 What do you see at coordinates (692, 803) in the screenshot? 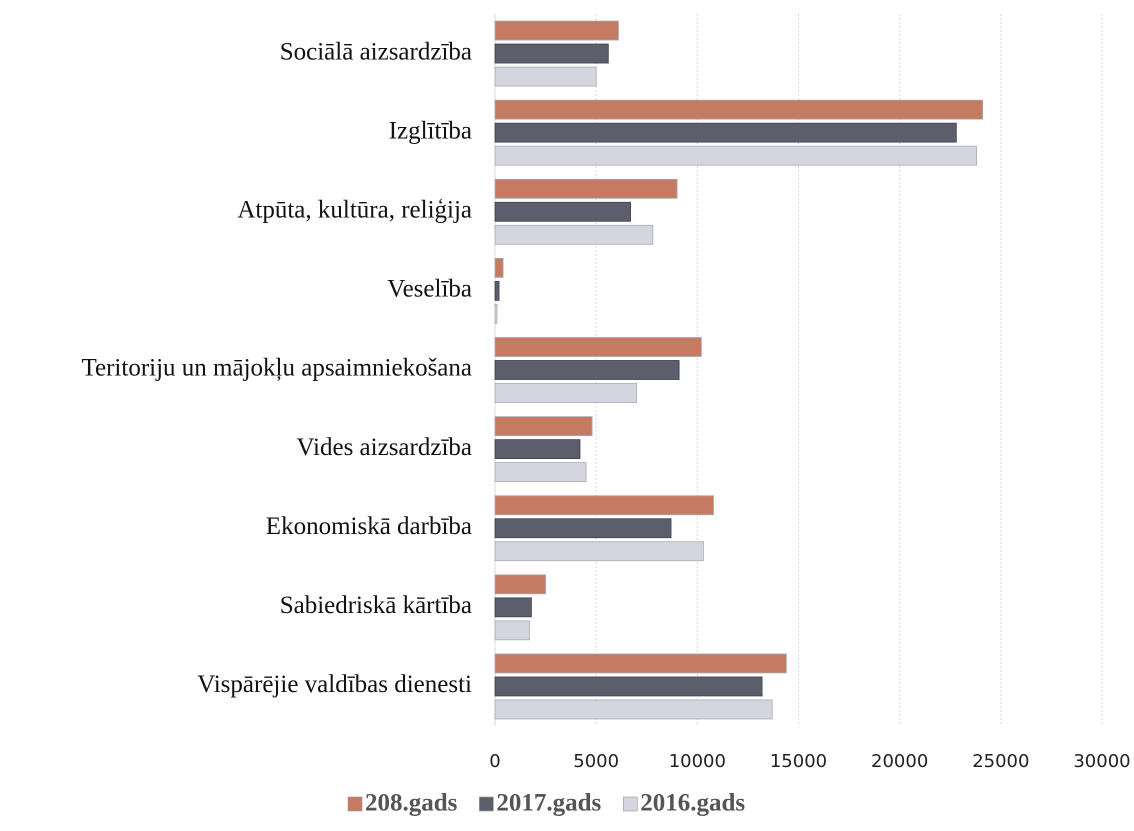
I see `legend-label: 2016.gads` at bounding box center [692, 803].